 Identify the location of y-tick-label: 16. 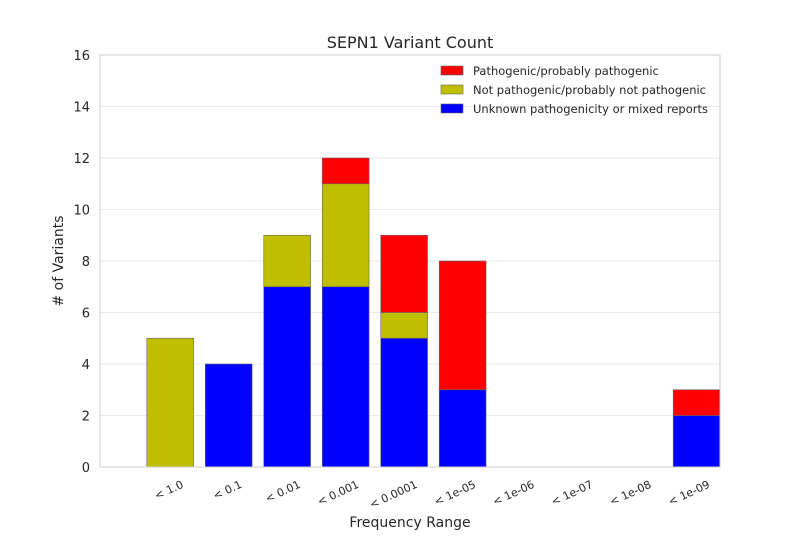
(81, 56).